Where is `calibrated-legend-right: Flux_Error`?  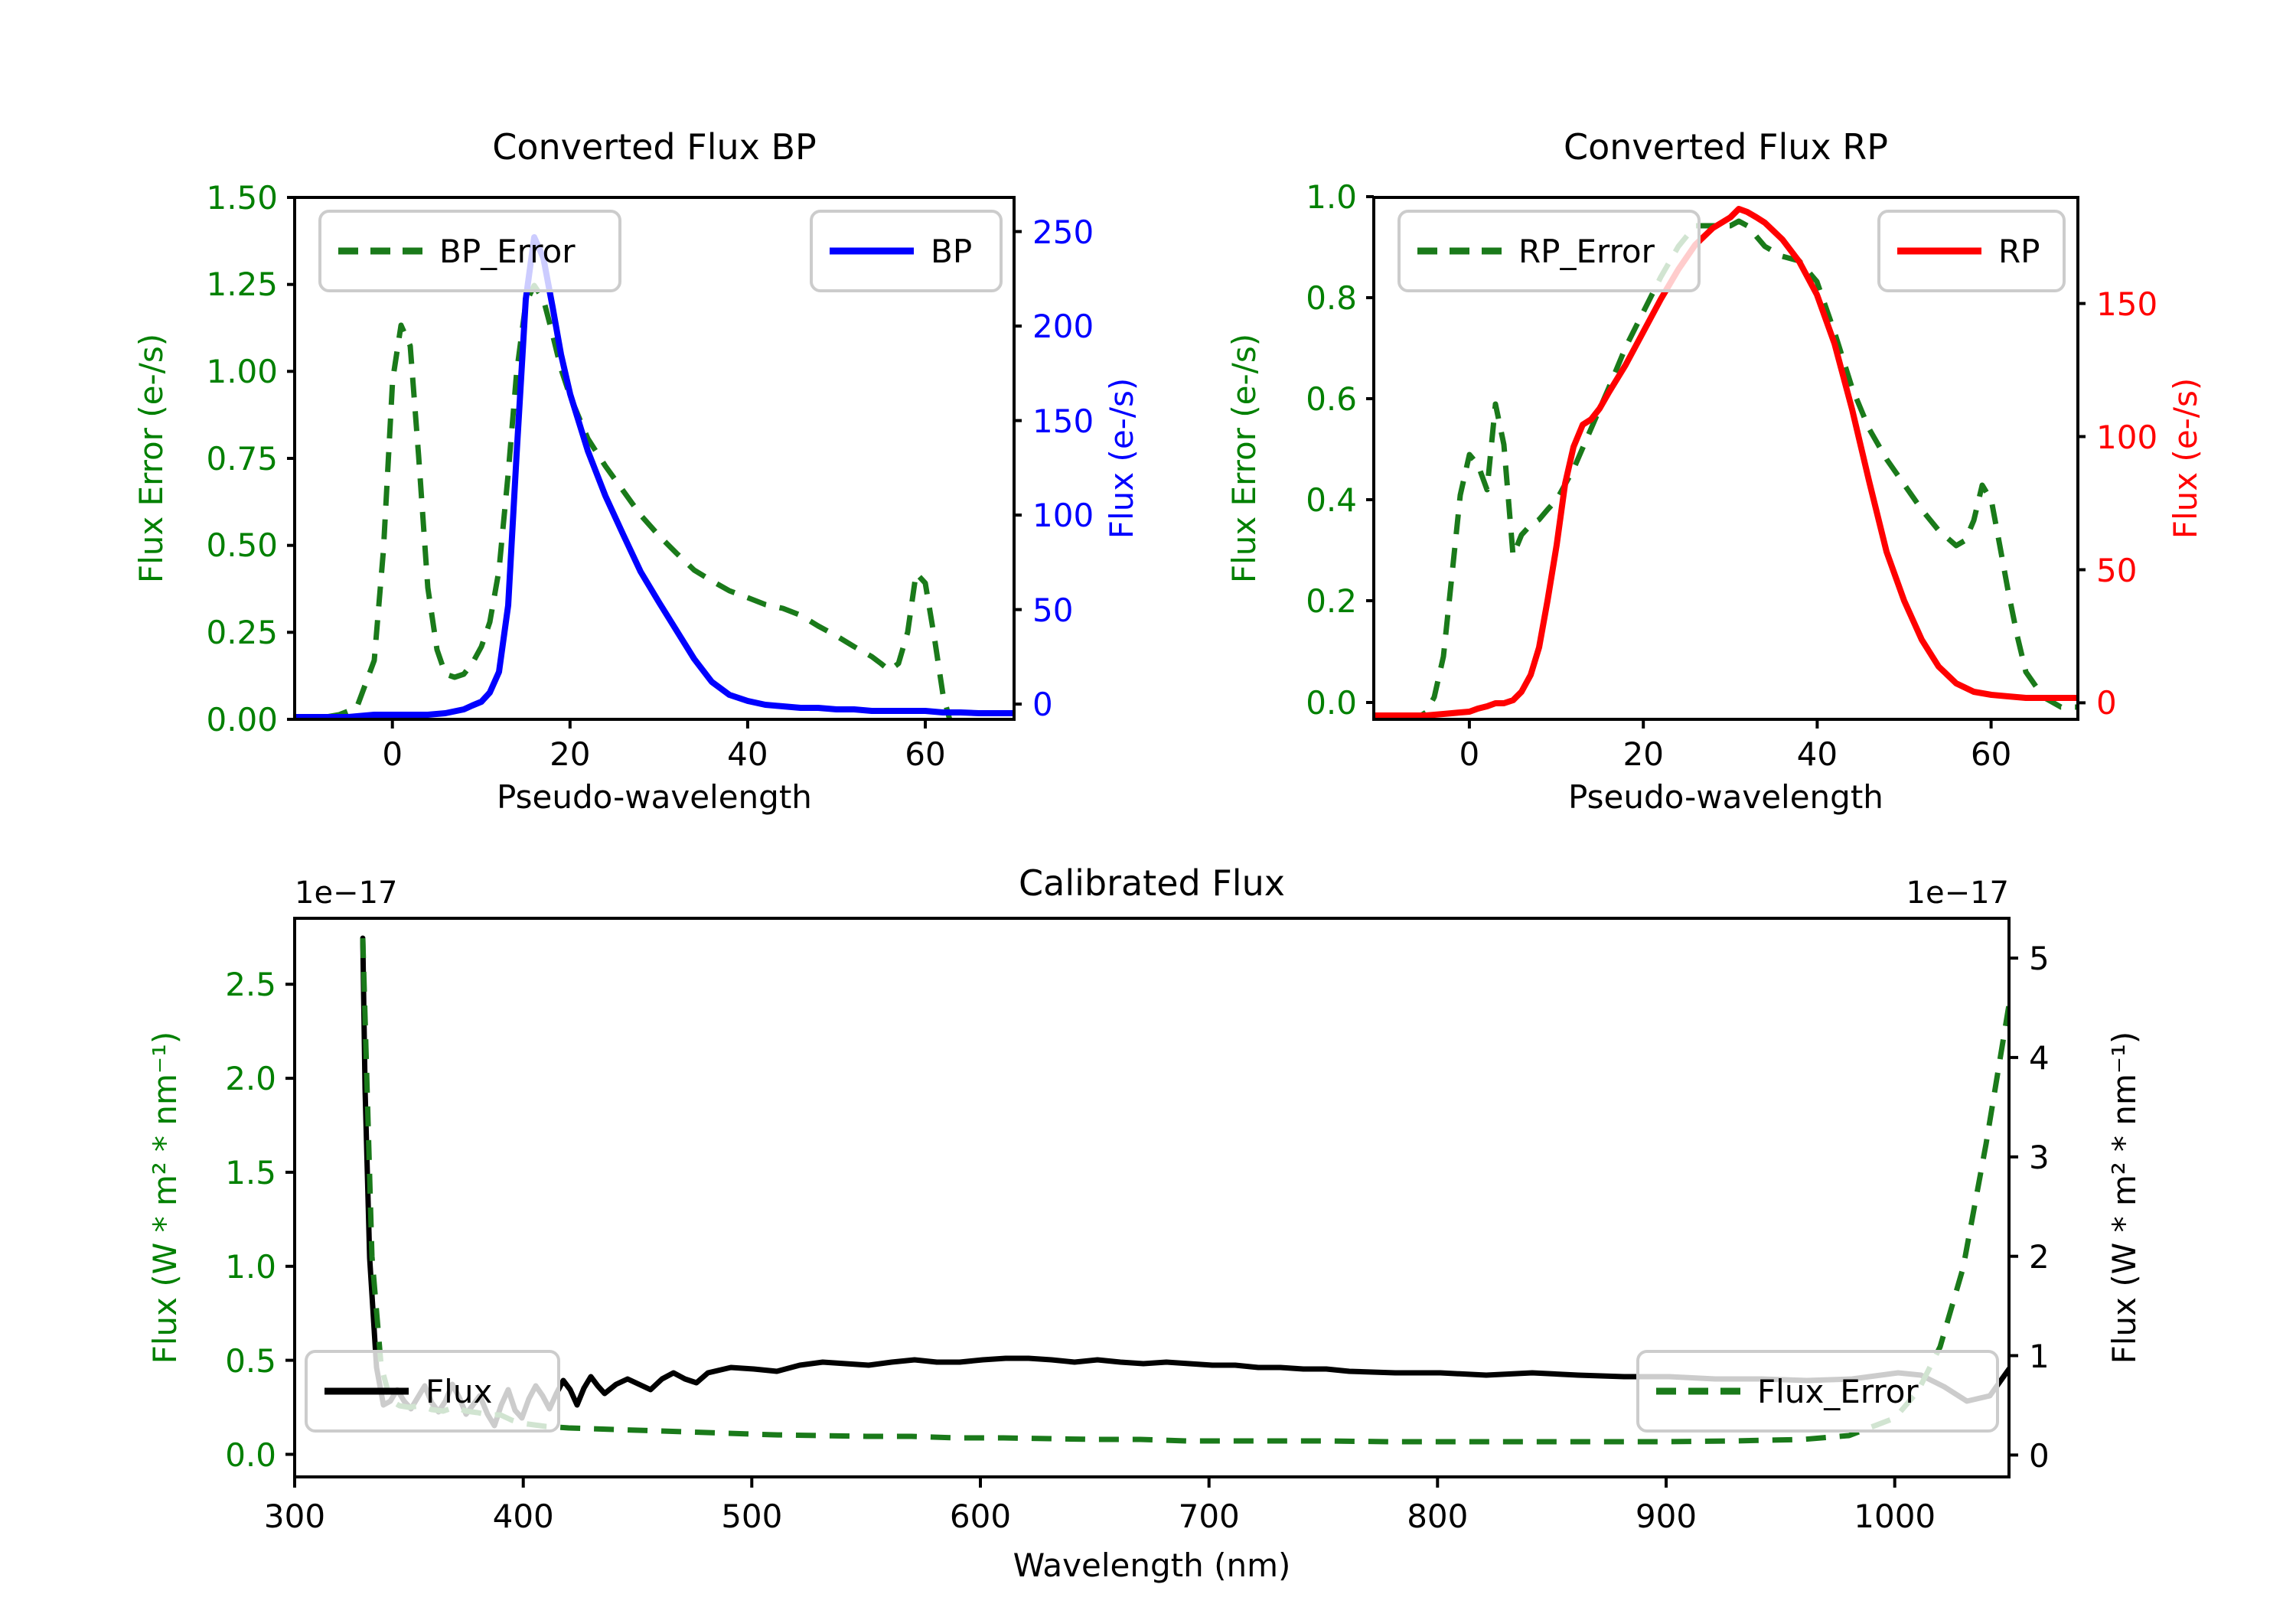 calibrated-legend-right: Flux_Error is located at coordinates (1817, 1391).